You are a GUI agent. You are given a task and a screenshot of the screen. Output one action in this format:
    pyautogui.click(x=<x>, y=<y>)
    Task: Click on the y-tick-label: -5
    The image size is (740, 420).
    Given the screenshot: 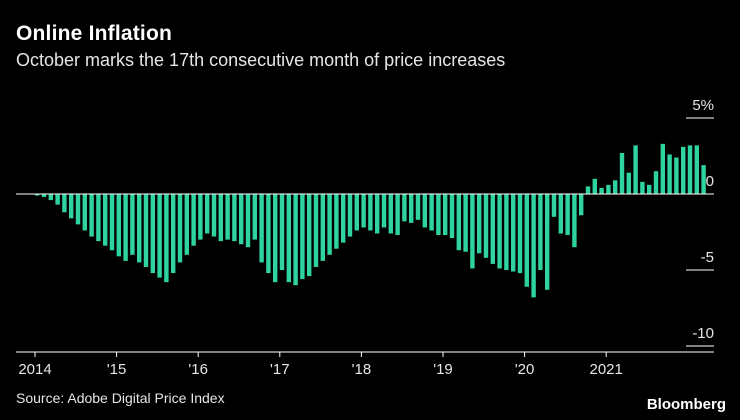 What is the action you would take?
    pyautogui.click(x=707, y=257)
    